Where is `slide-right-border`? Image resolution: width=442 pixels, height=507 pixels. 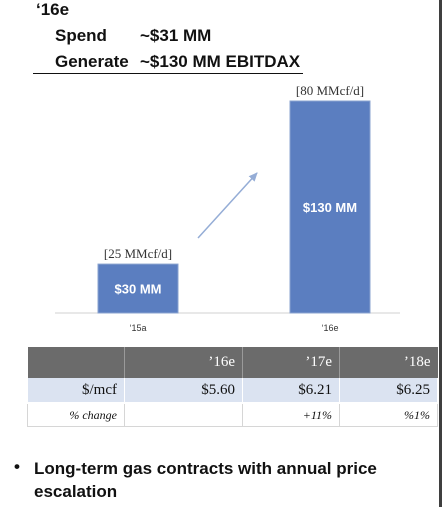 slide-right-border is located at coordinates (440, 253).